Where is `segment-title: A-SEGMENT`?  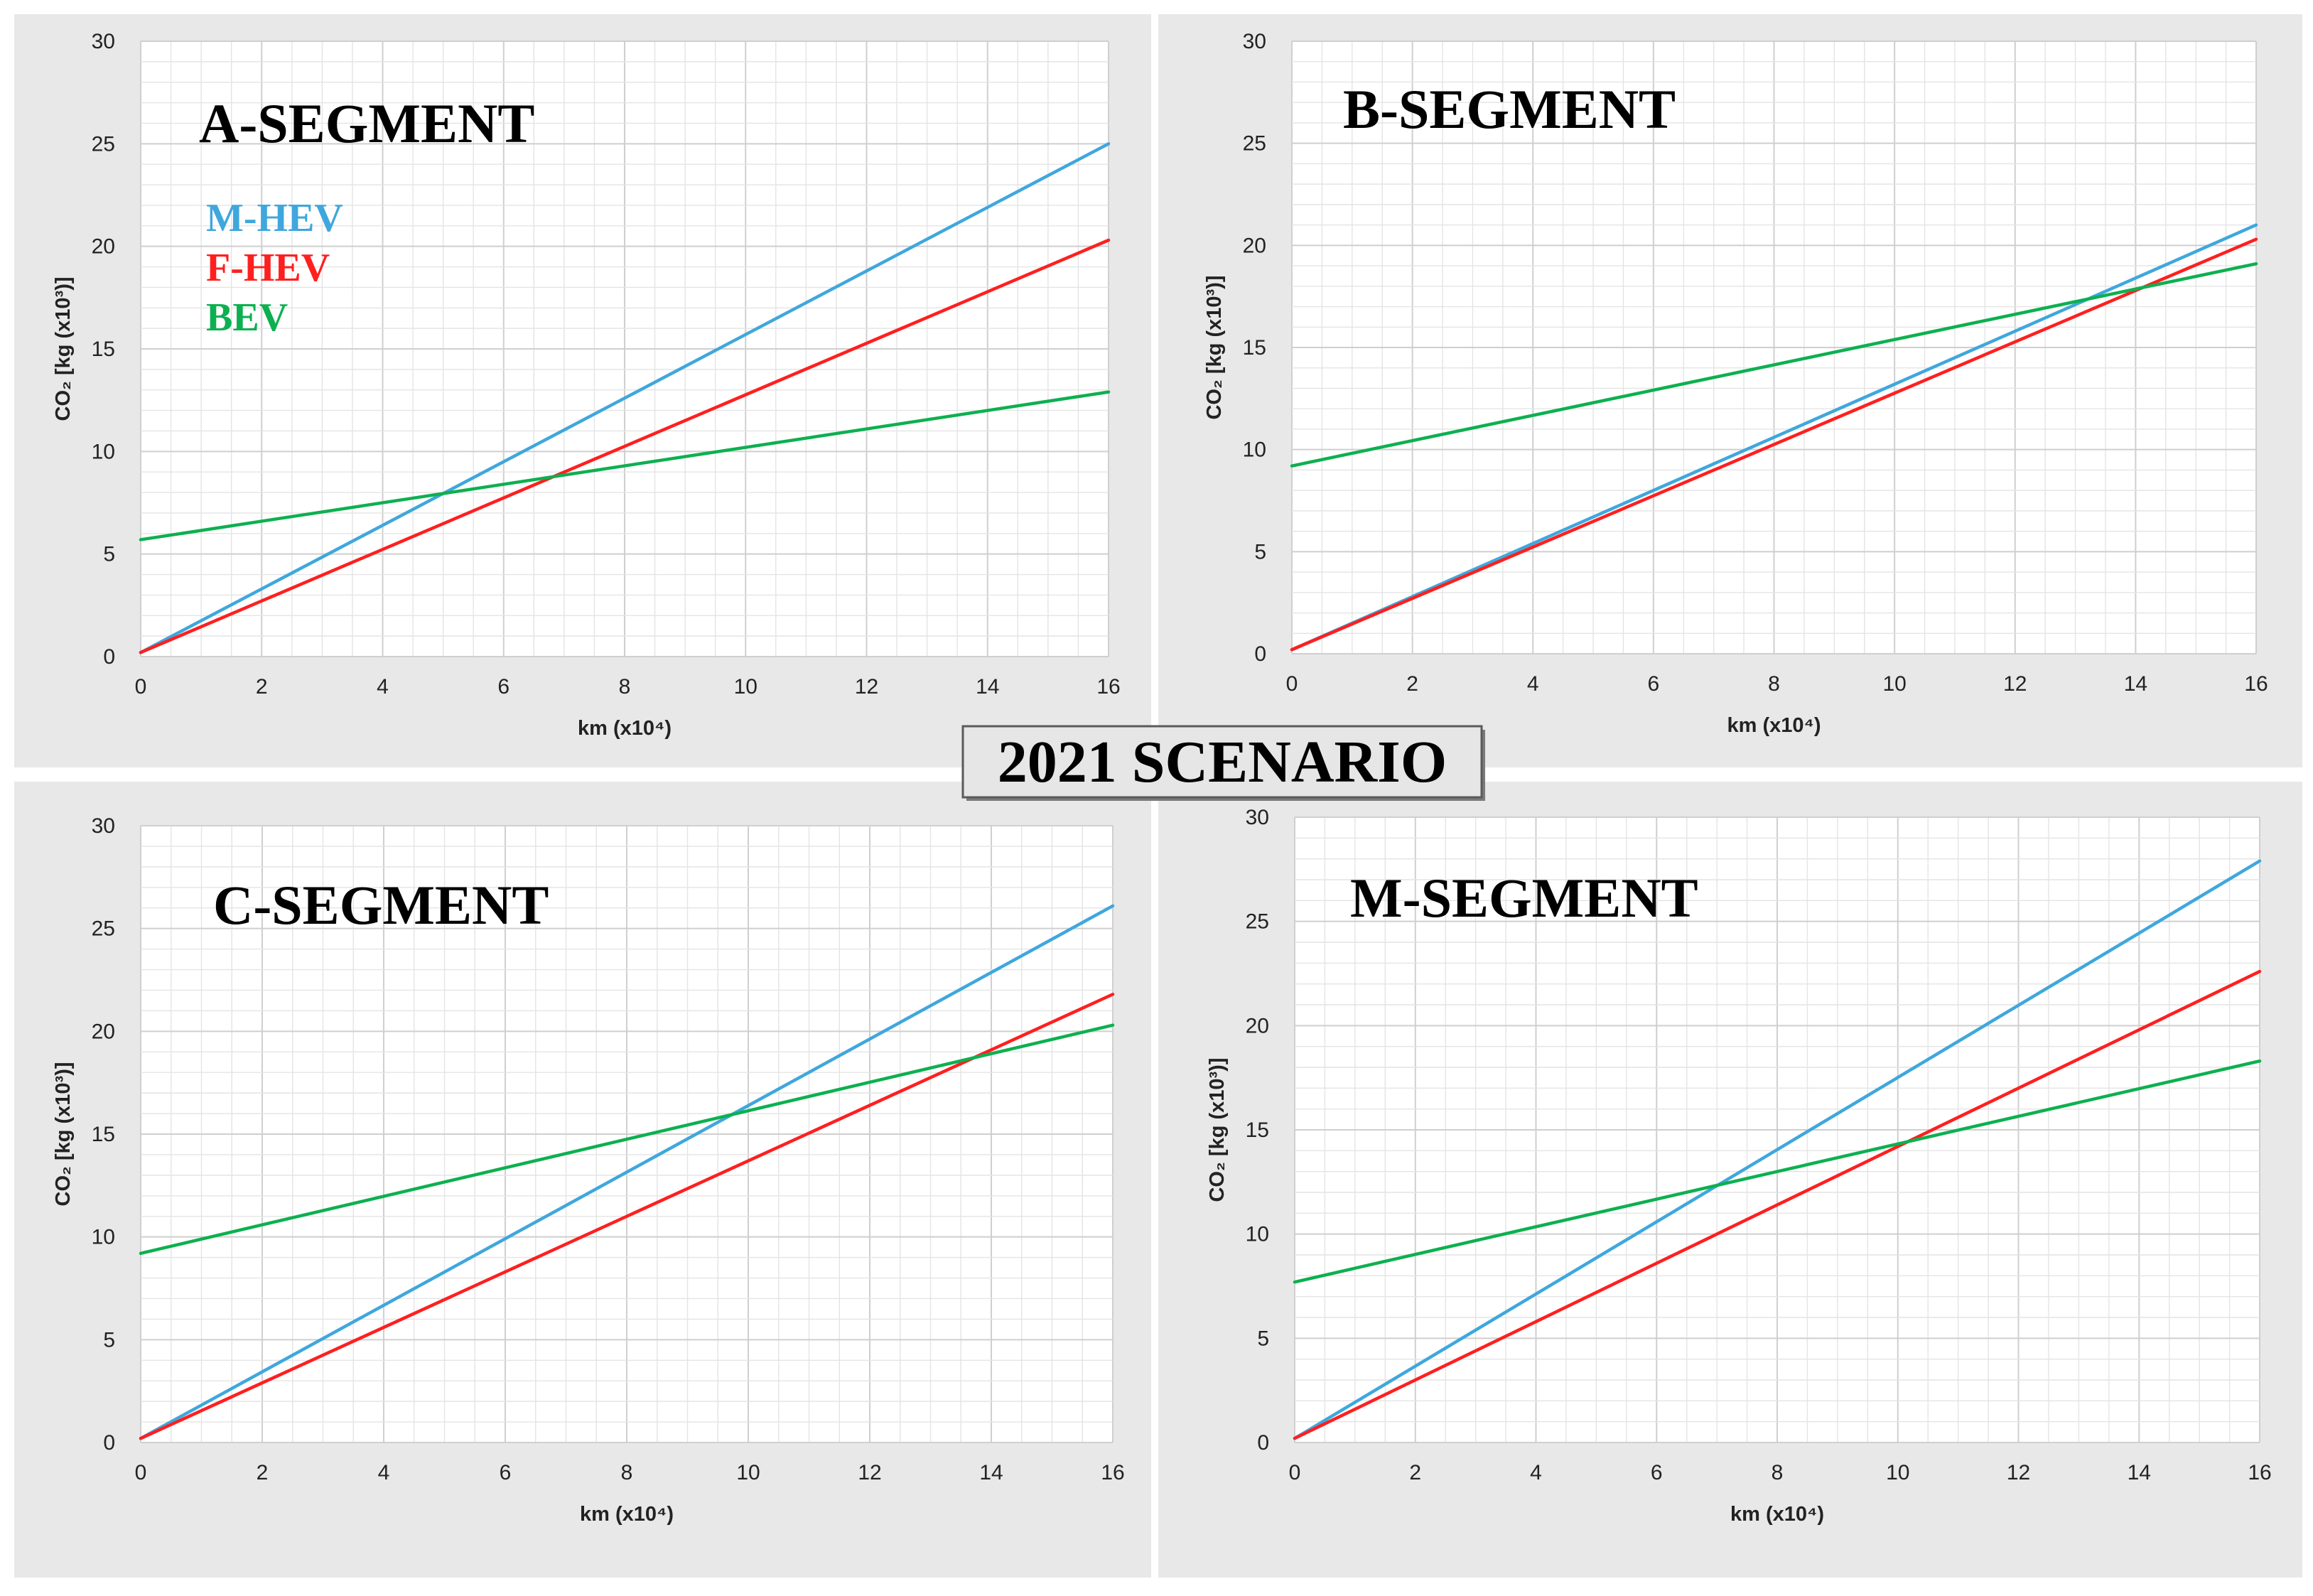 segment-title: A-SEGMENT is located at coordinates (367, 123).